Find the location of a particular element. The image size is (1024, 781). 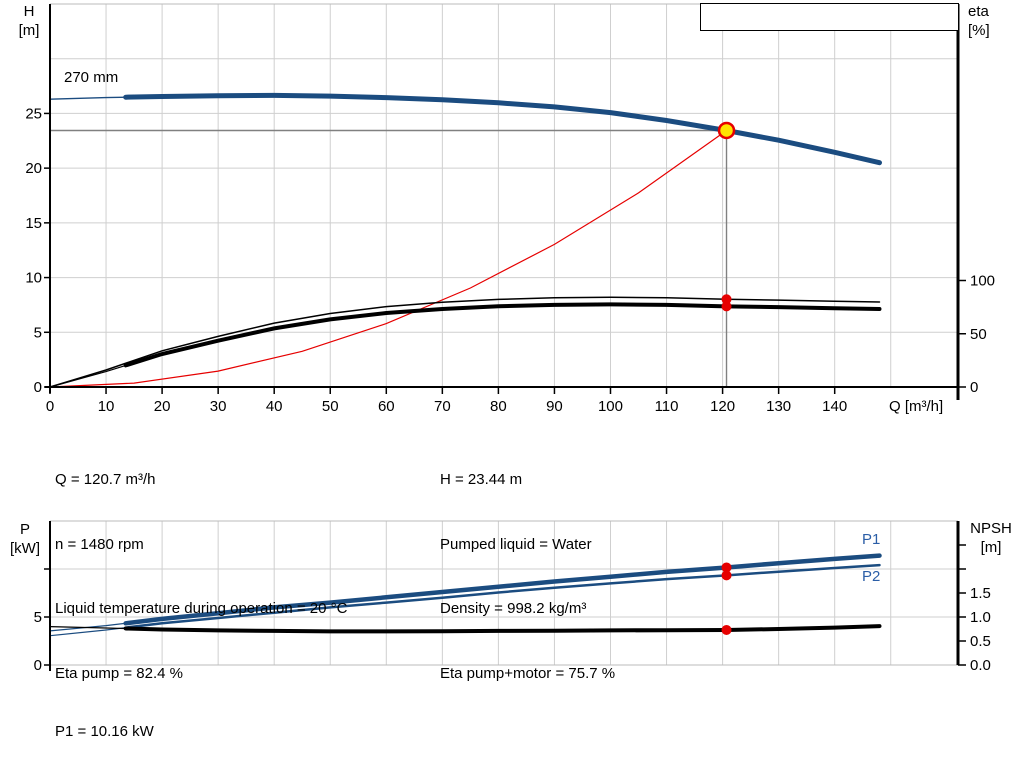

x-tick-label: 20 is located at coordinates (162, 406).